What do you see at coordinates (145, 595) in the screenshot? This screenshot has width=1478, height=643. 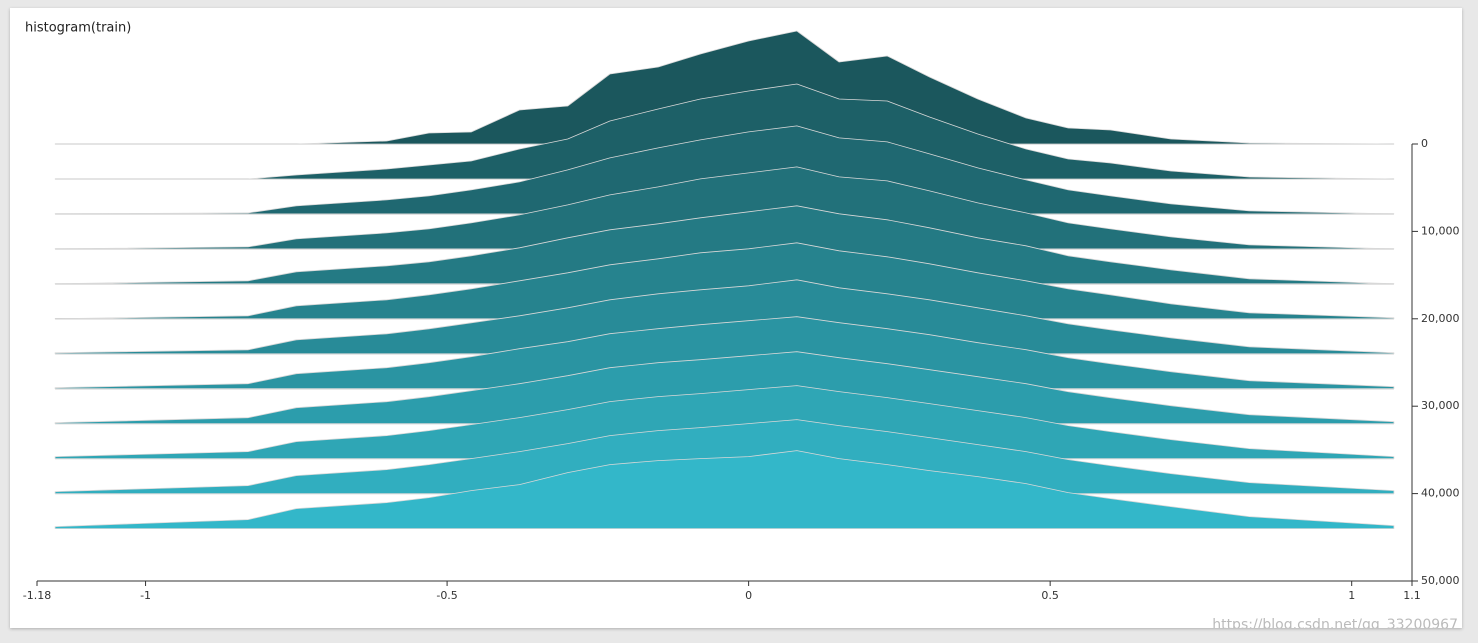 I see `x-tick-label: -1` at bounding box center [145, 595].